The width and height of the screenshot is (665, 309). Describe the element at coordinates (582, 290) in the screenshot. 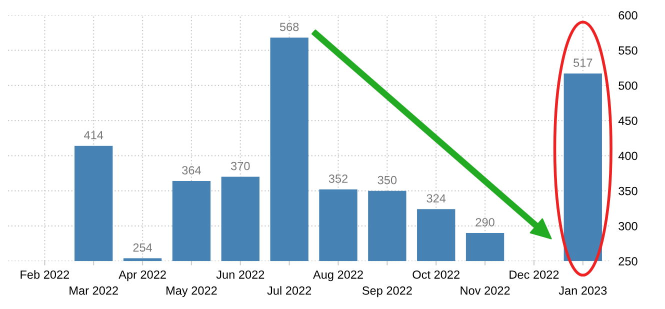

I see `x-tick-label: Jan 2023` at that location.